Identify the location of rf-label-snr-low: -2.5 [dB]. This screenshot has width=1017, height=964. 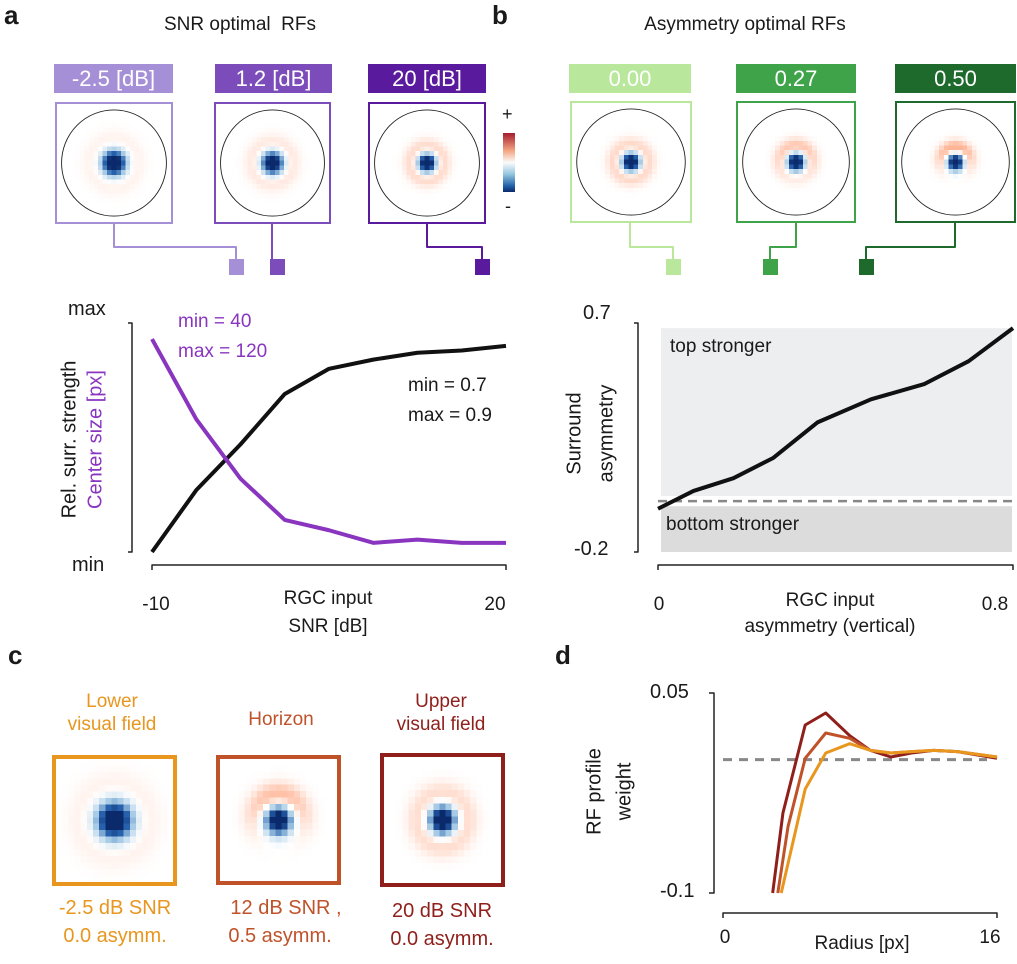
(113, 78).